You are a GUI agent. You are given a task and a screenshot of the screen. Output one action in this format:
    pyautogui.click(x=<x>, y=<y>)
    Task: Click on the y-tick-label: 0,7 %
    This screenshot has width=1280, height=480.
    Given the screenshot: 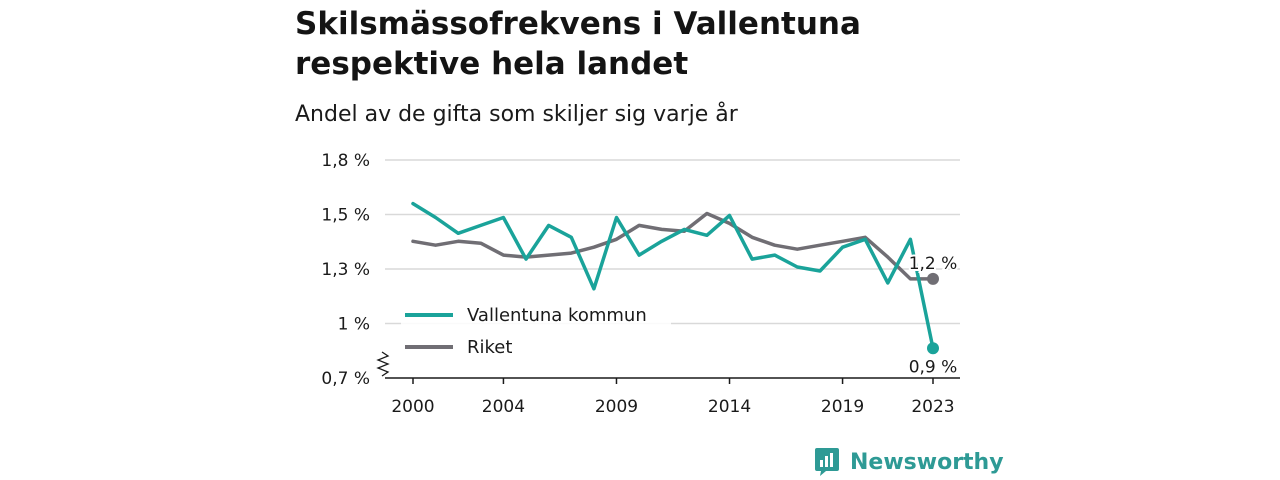 What is the action you would take?
    pyautogui.click(x=345, y=379)
    